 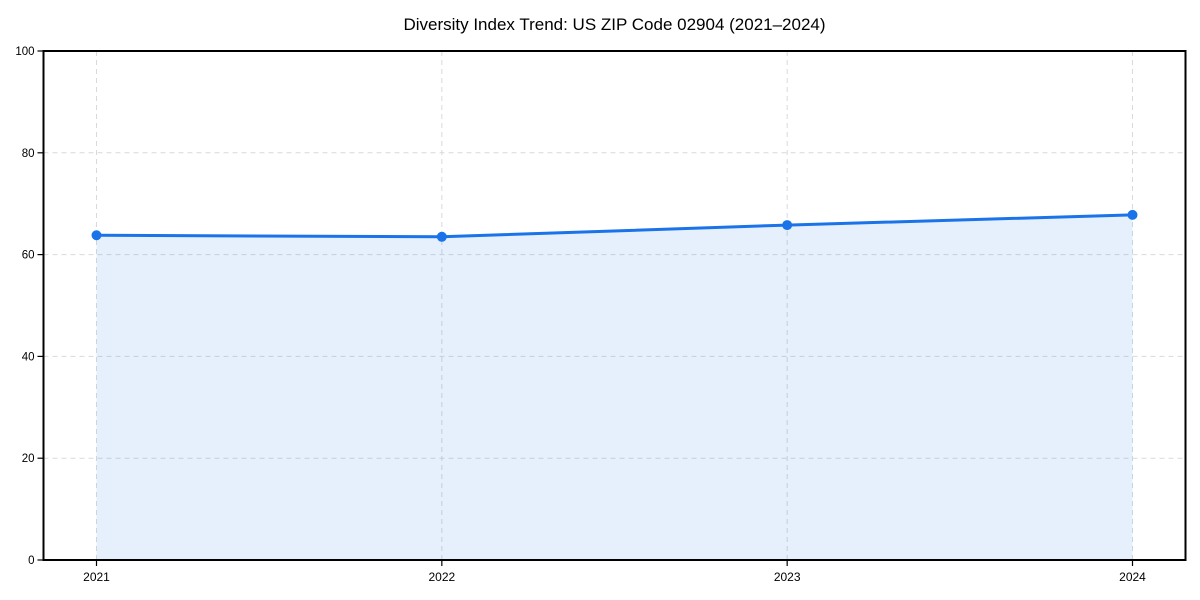 What do you see at coordinates (1132, 577) in the screenshot?
I see `x-tick-label: 2024` at bounding box center [1132, 577].